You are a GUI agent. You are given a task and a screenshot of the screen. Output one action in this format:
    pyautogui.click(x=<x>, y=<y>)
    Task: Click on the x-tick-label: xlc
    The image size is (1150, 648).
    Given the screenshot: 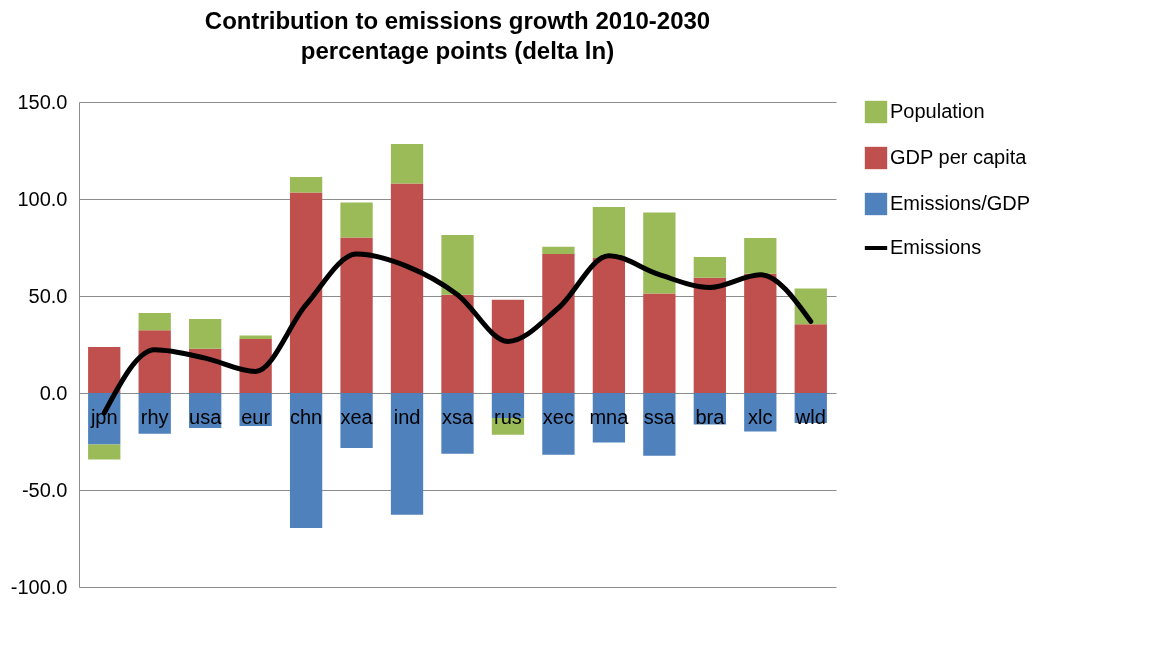 What is the action you would take?
    pyautogui.click(x=760, y=416)
    